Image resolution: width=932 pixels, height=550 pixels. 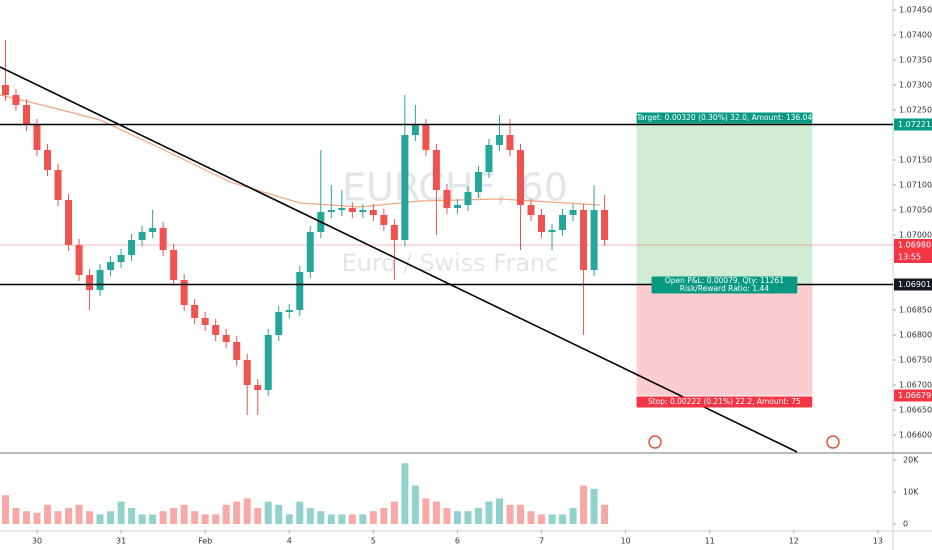 I want to click on y-tick-label: 1.07100, so click(x=915, y=185).